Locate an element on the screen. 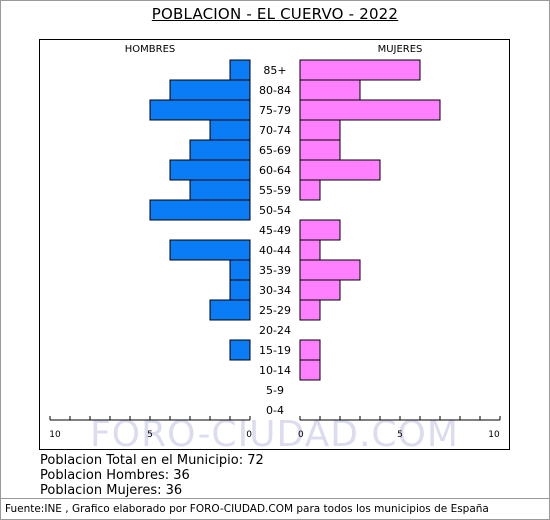 The width and height of the screenshot is (550, 520). x-tick-label-1: 5 is located at coordinates (150, 435).